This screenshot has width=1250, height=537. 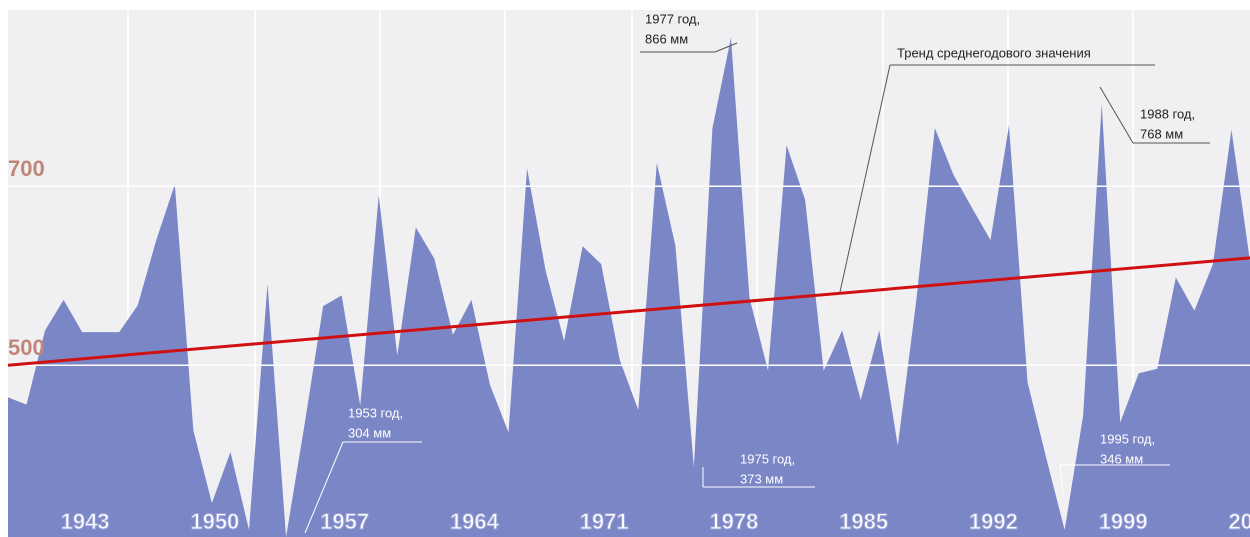 What do you see at coordinates (672, 18) in the screenshot?
I see `annotation-text: 1977 год,` at bounding box center [672, 18].